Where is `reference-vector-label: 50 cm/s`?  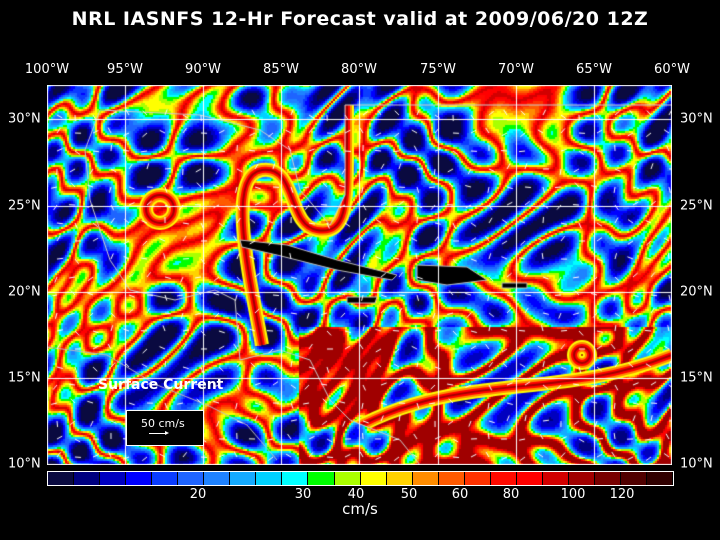 reference-vector-label: 50 cm/s is located at coordinates (163, 423).